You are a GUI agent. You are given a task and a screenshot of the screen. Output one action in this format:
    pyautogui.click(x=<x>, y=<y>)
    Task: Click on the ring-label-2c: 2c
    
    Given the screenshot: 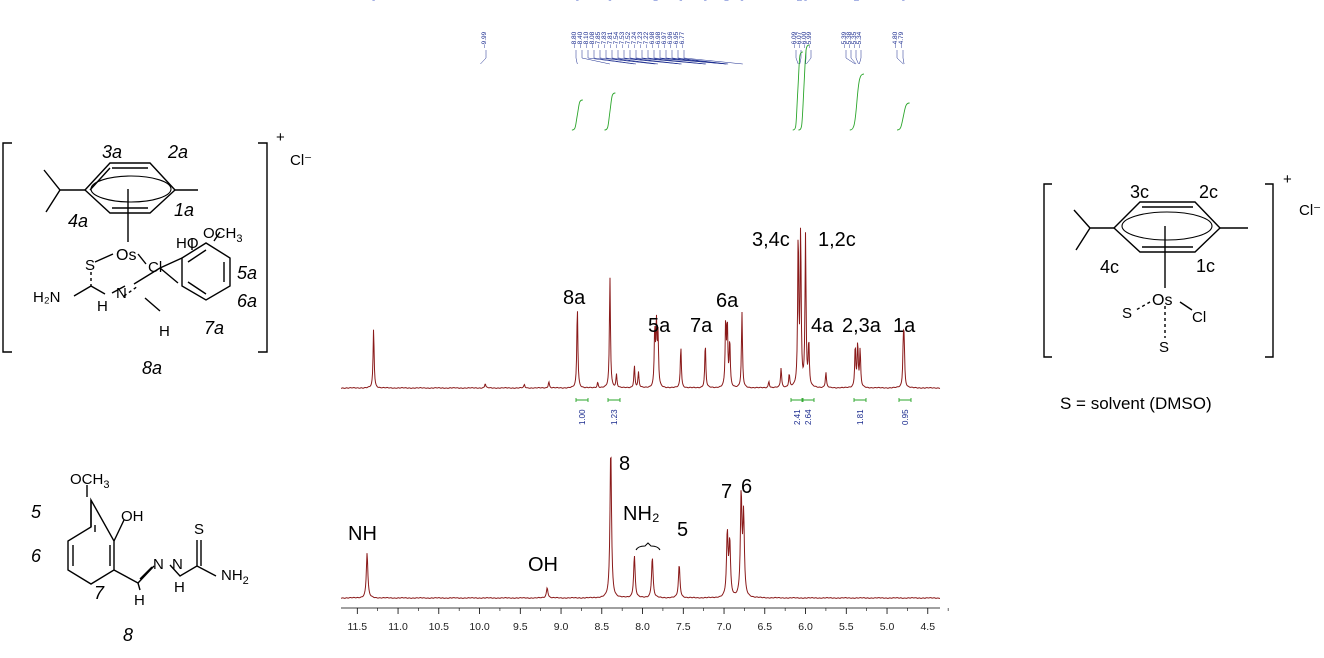 What is the action you would take?
    pyautogui.click(x=1208, y=192)
    